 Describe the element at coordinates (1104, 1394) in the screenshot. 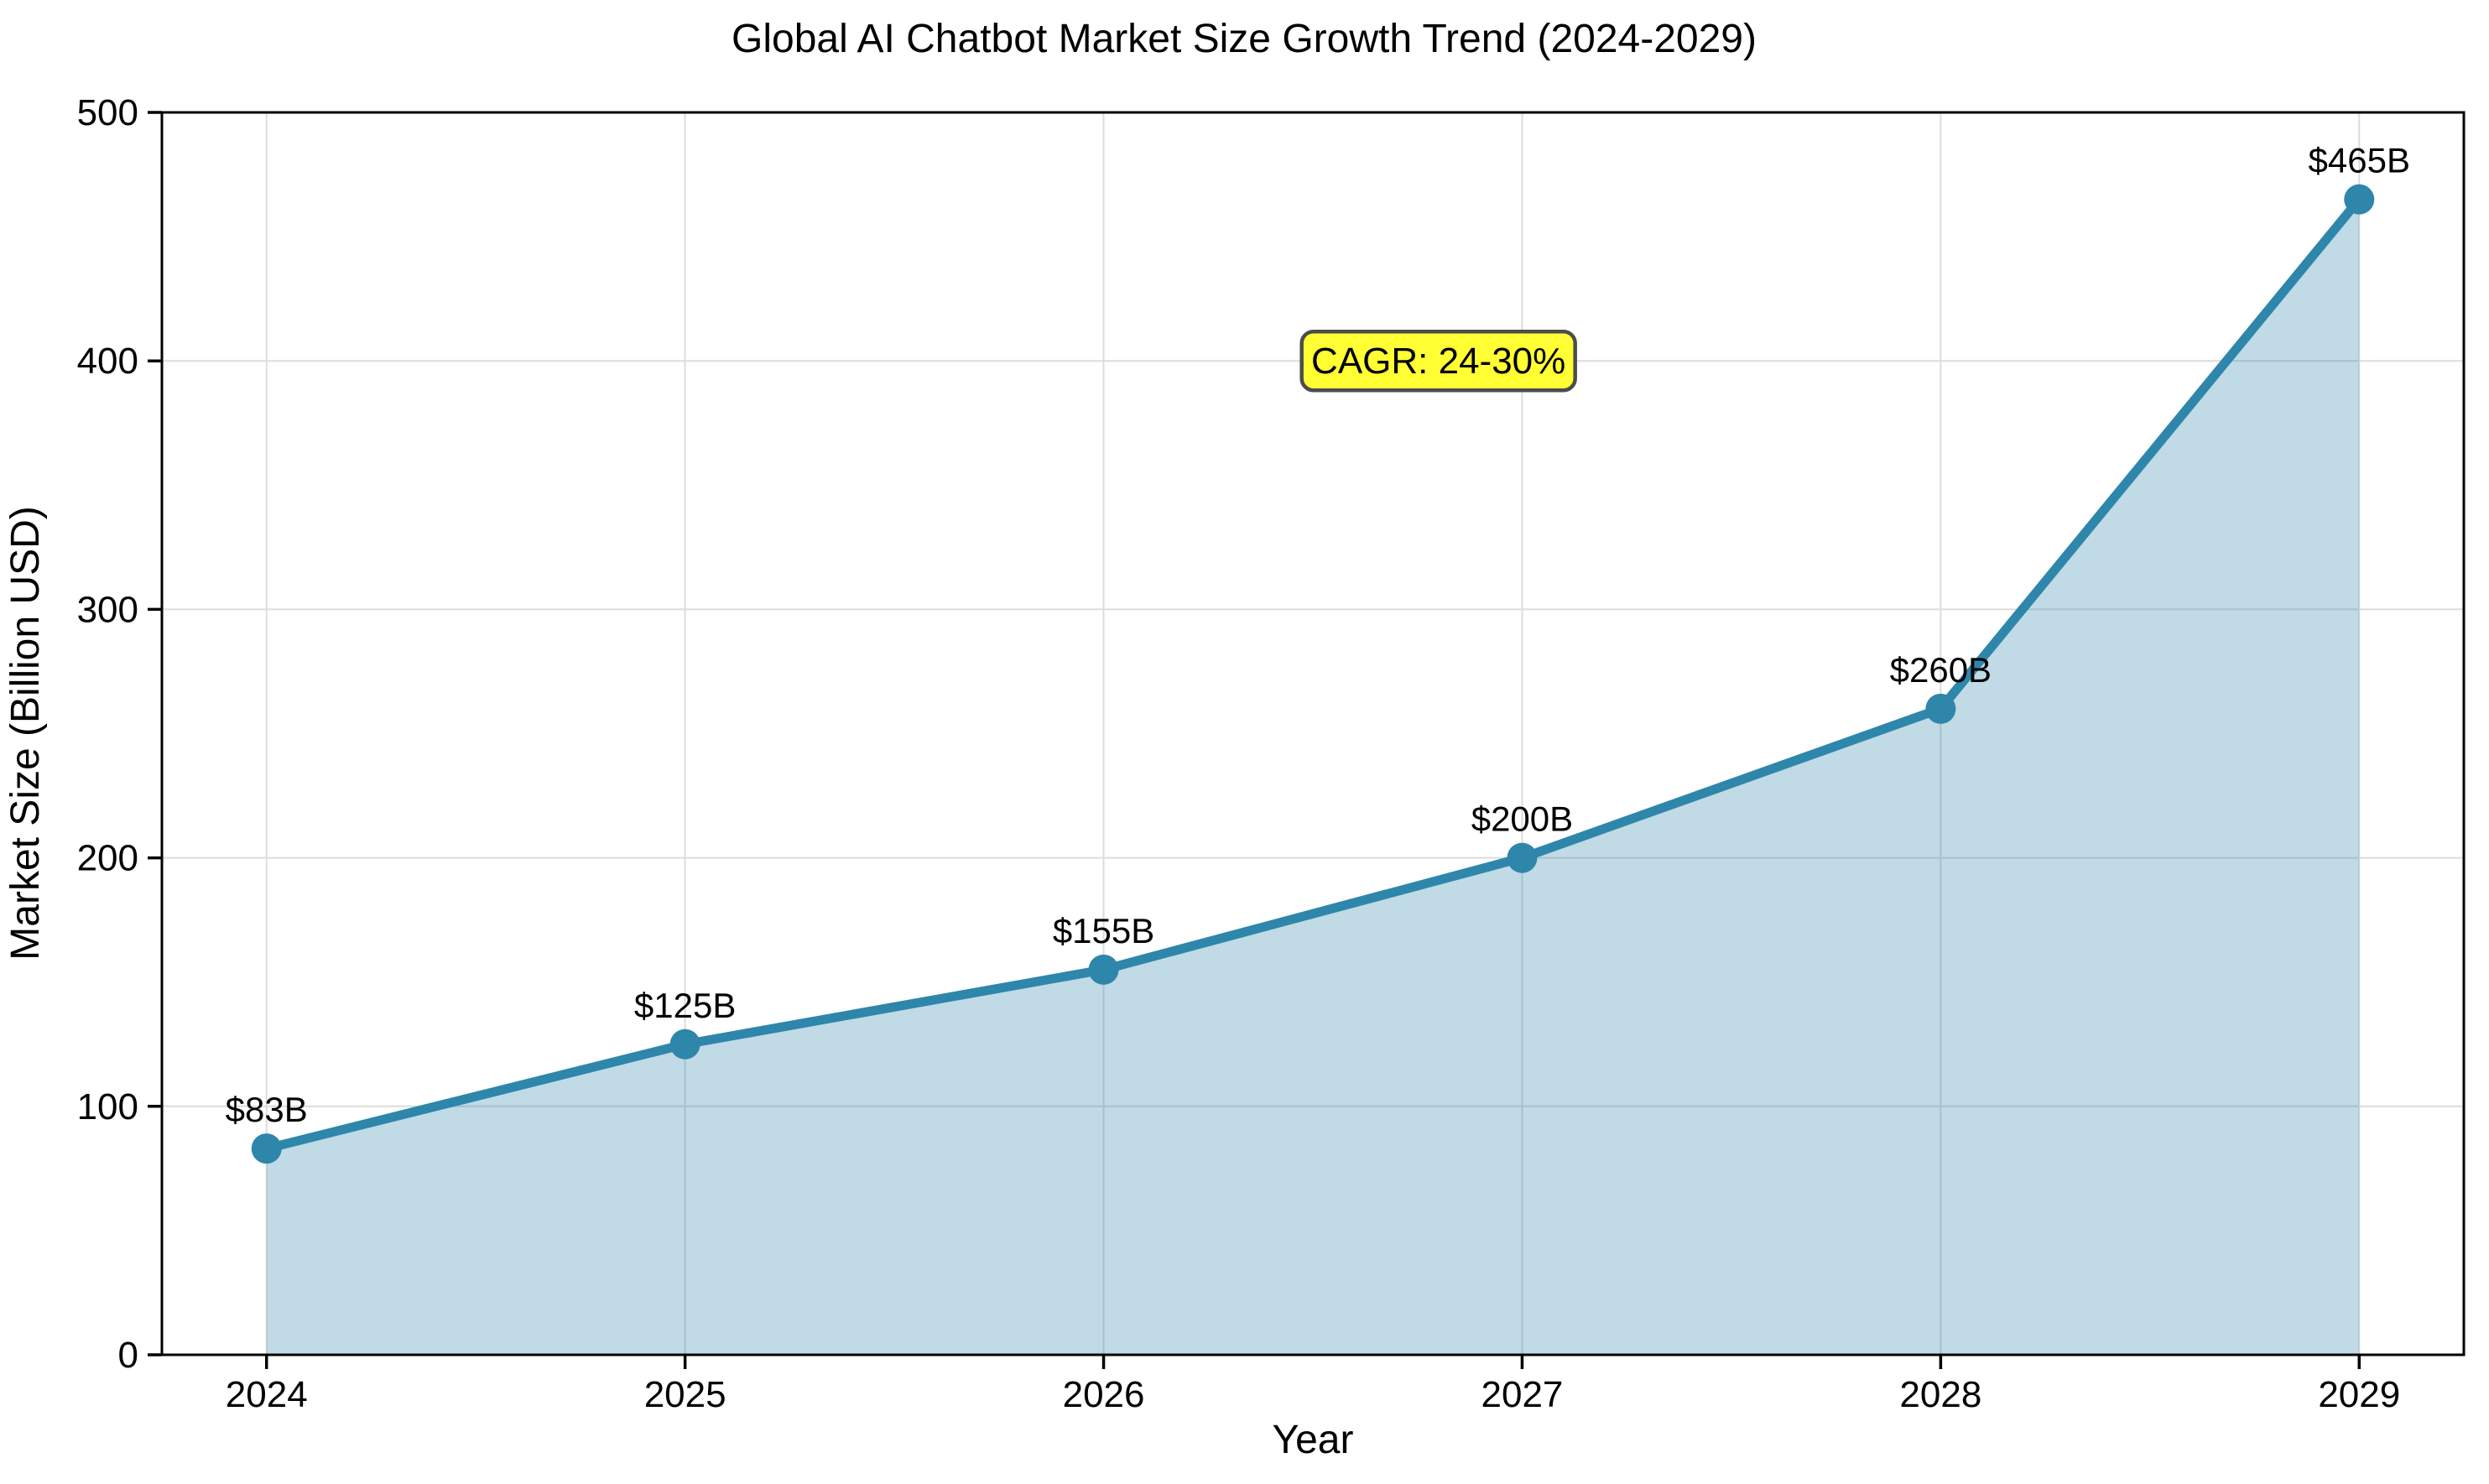

I see `x-tick-label-2026: 2026` at that location.